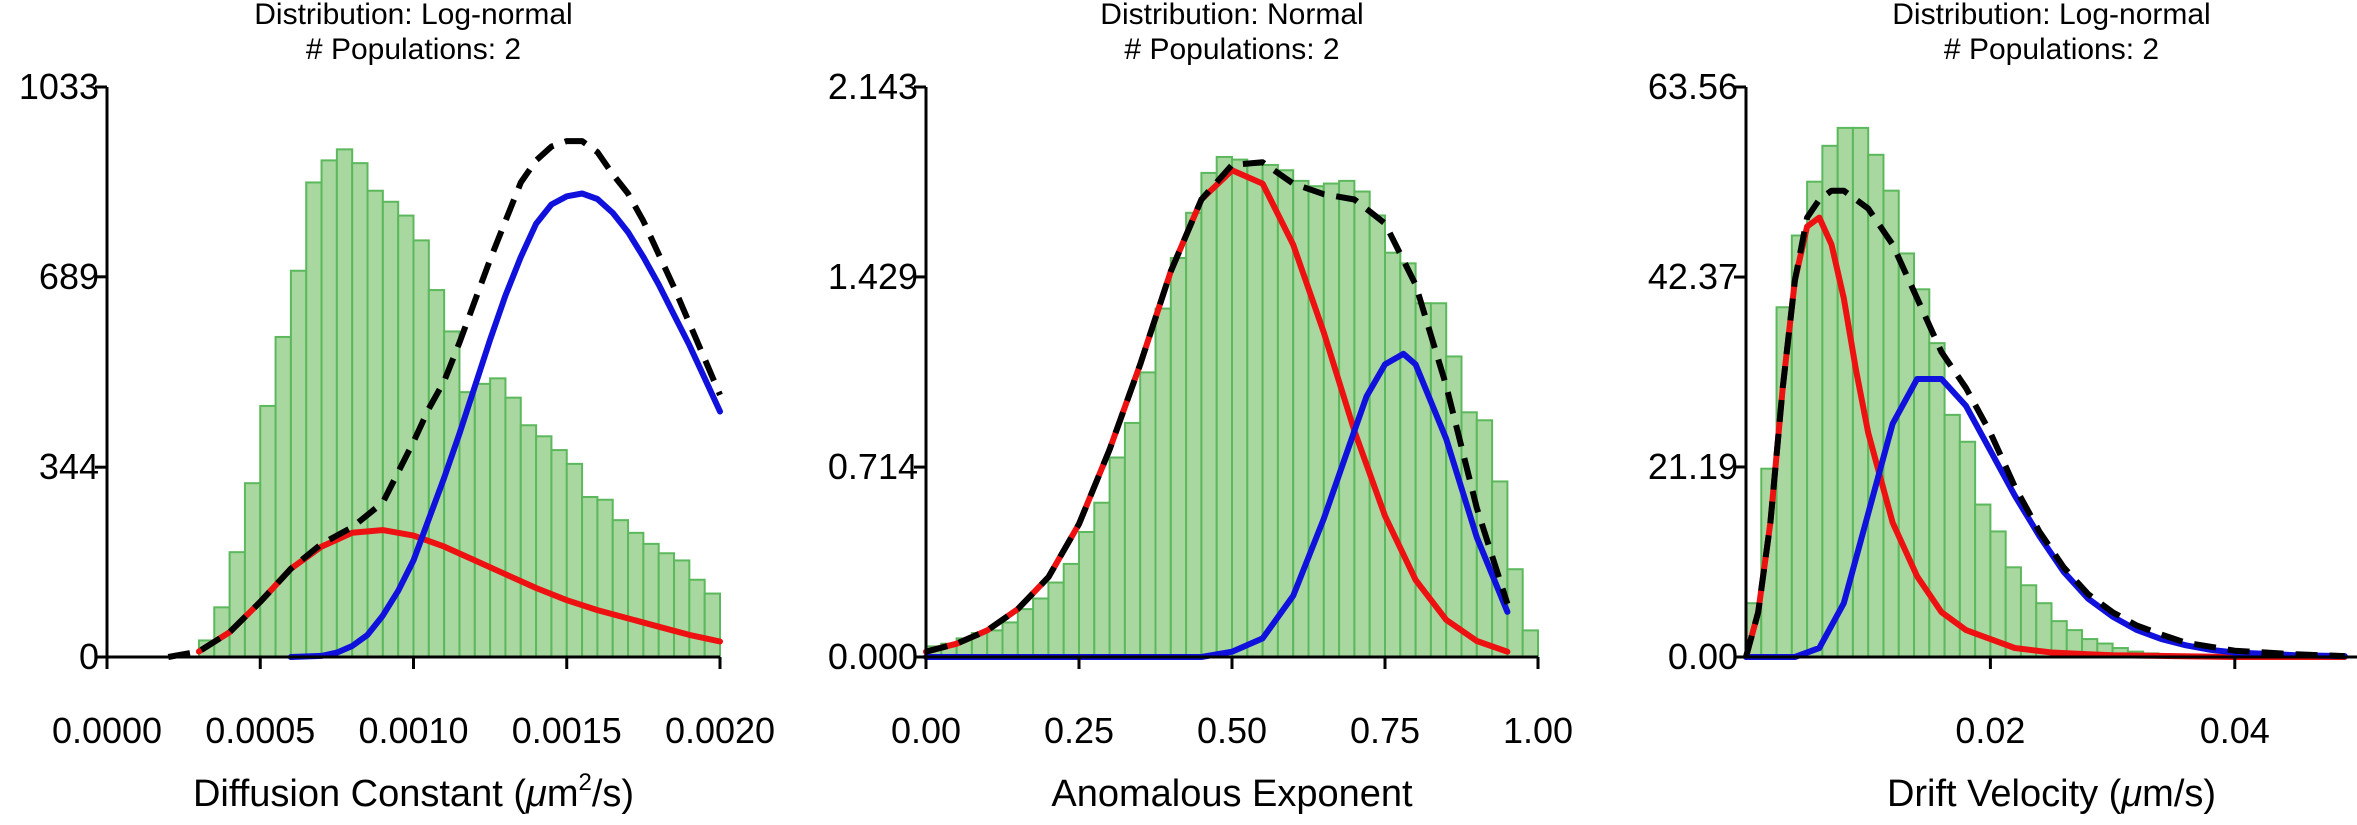 Image resolution: width=2357 pixels, height=825 pixels. Describe the element at coordinates (1232, 794) in the screenshot. I see `x-axis-label: Anomalous Exponent` at that location.